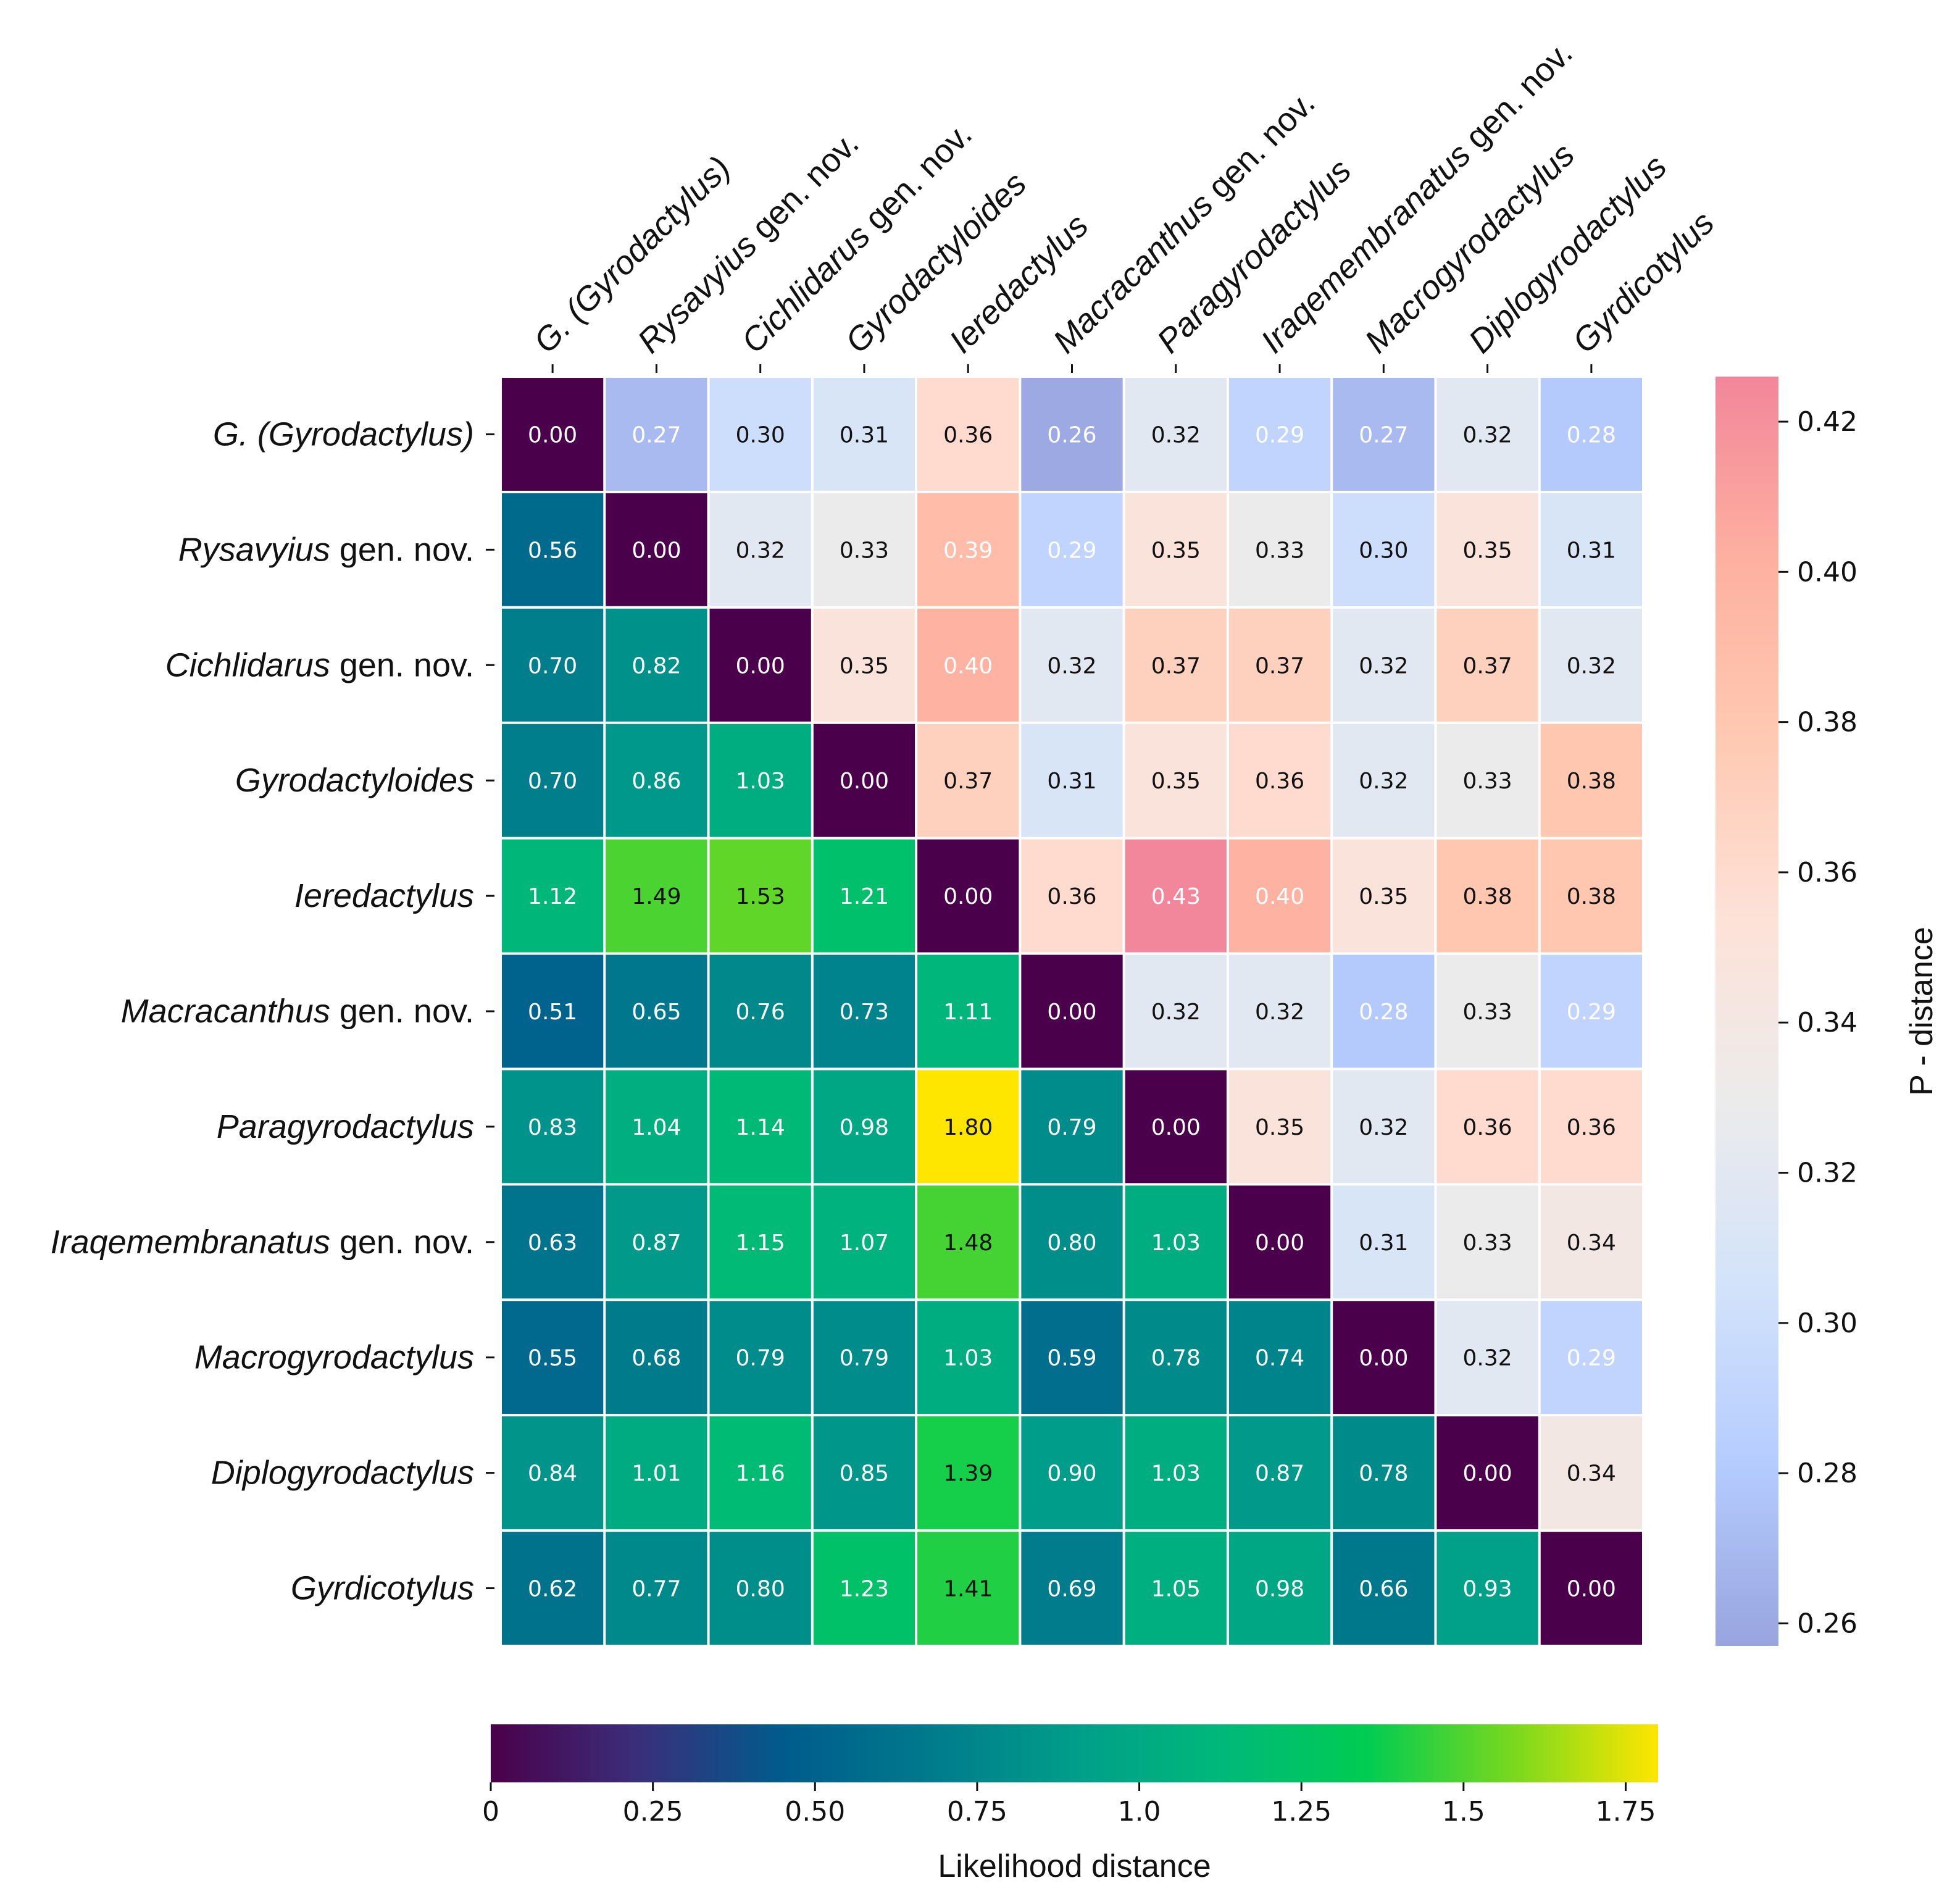  Describe the element at coordinates (865, 1012) in the screenshot. I see `cell-value: 0.73` at that location.